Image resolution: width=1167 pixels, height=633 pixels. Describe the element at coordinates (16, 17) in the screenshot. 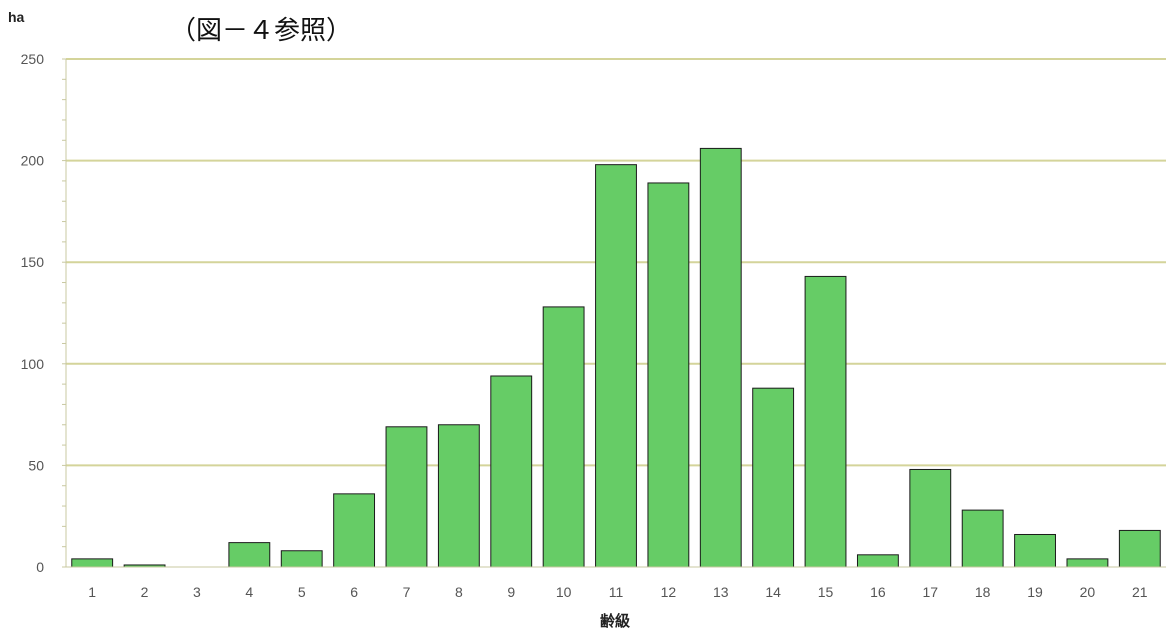

I see `y-axis-label: ha` at that location.